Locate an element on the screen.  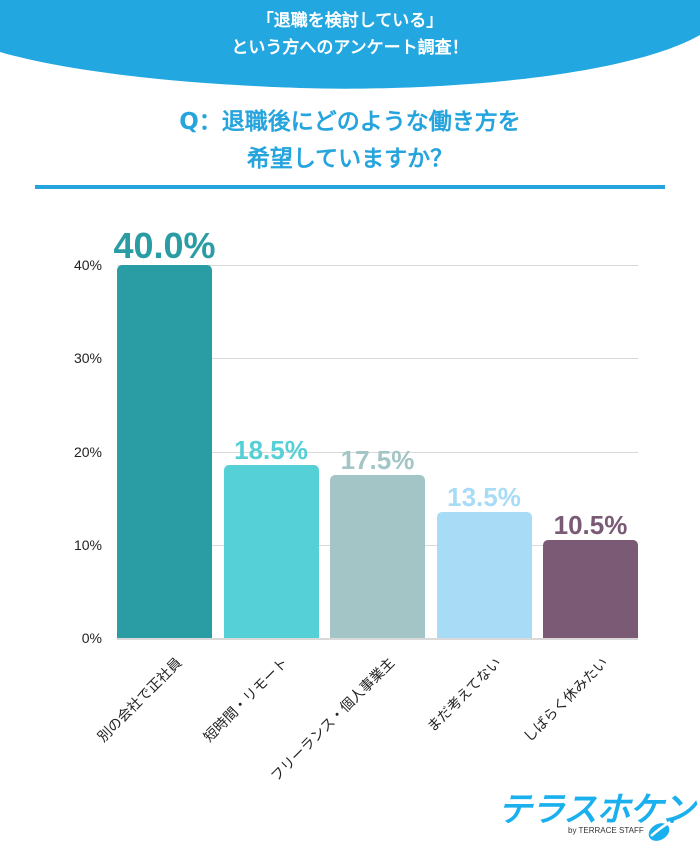
bar-value-label-2: 17.5% is located at coordinates (377, 459).